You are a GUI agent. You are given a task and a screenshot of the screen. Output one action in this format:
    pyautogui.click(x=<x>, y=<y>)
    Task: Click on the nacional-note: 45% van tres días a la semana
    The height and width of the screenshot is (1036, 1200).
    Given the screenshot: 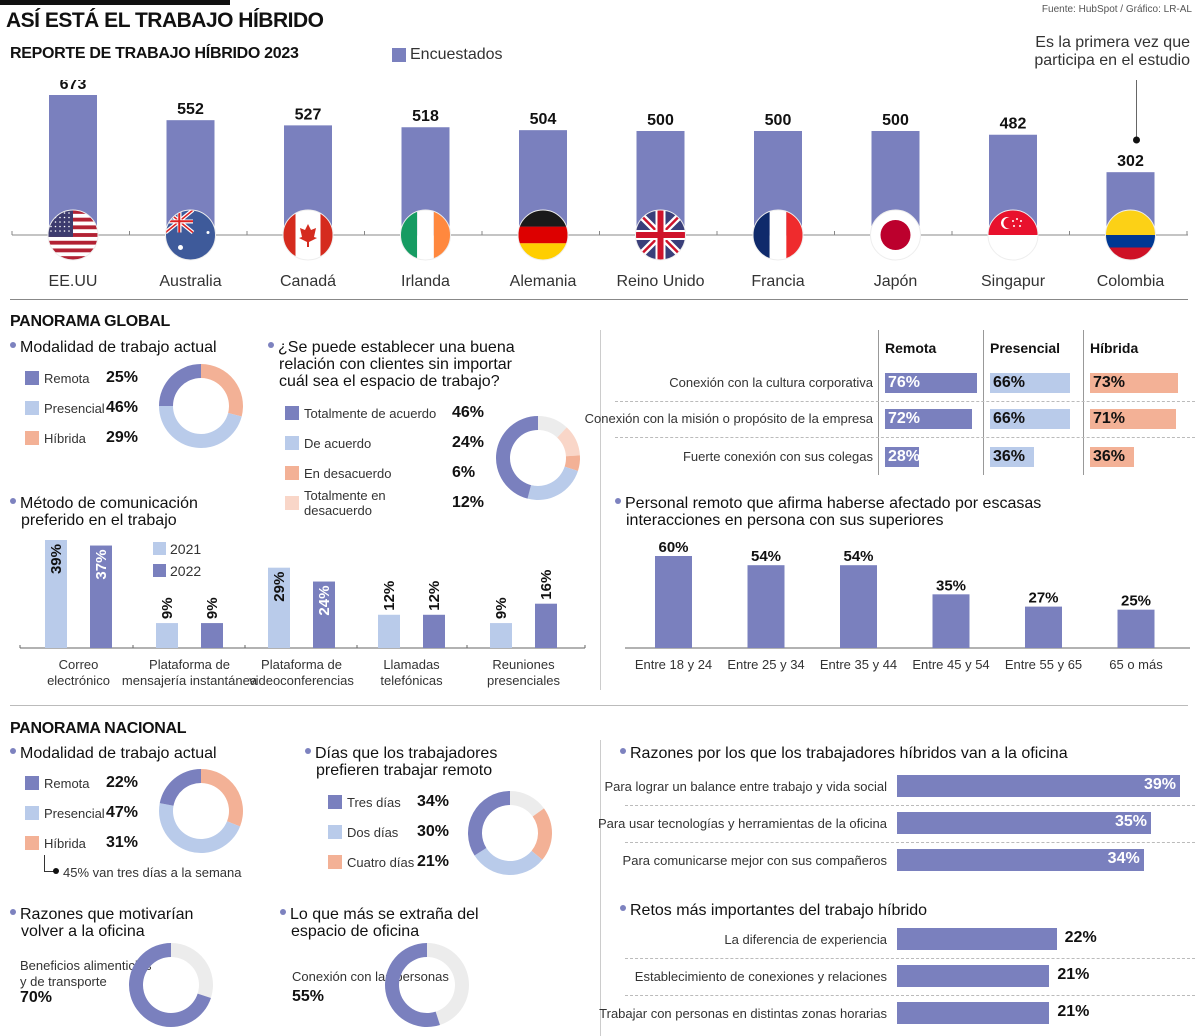 What is the action you would take?
    pyautogui.click(x=152, y=872)
    